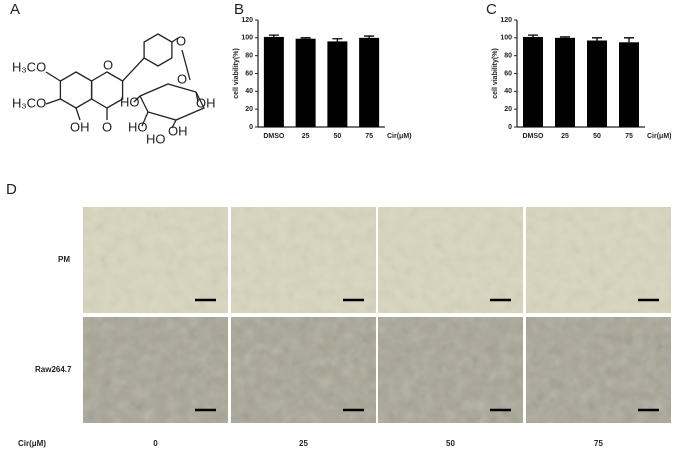 This screenshot has height=455, width=691. I want to click on panel-label: C, so click(491, 9).